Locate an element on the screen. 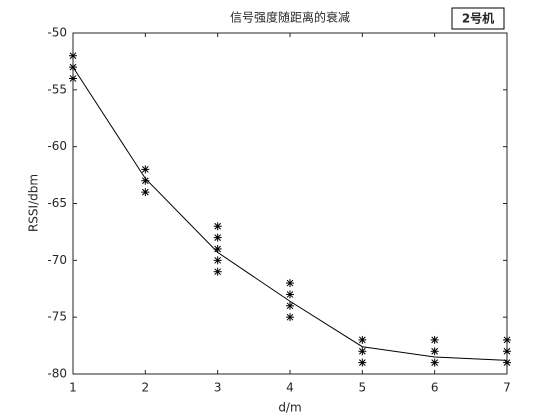  y-tick-label: -70 is located at coordinates (57, 260).